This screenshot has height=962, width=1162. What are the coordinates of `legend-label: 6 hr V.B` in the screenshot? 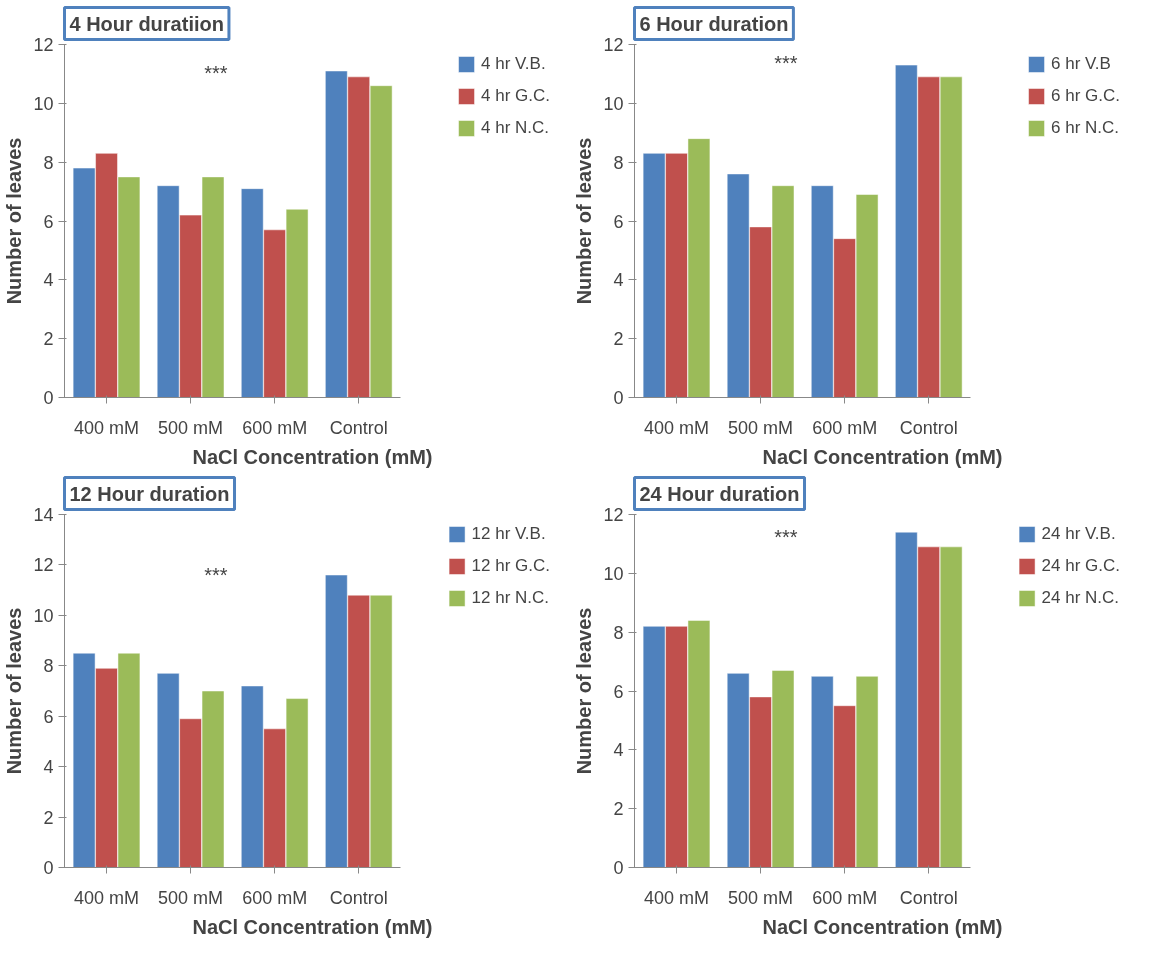 It's located at (1081, 64).